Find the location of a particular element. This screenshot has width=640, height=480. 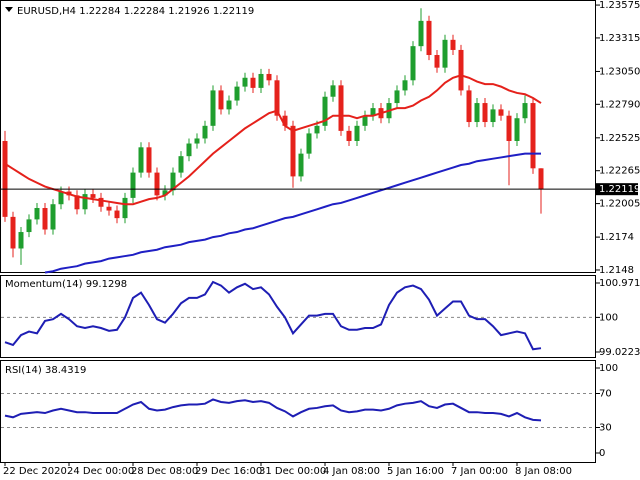

x-tick-label: 5 Jan 16:00 is located at coordinates (415, 471).